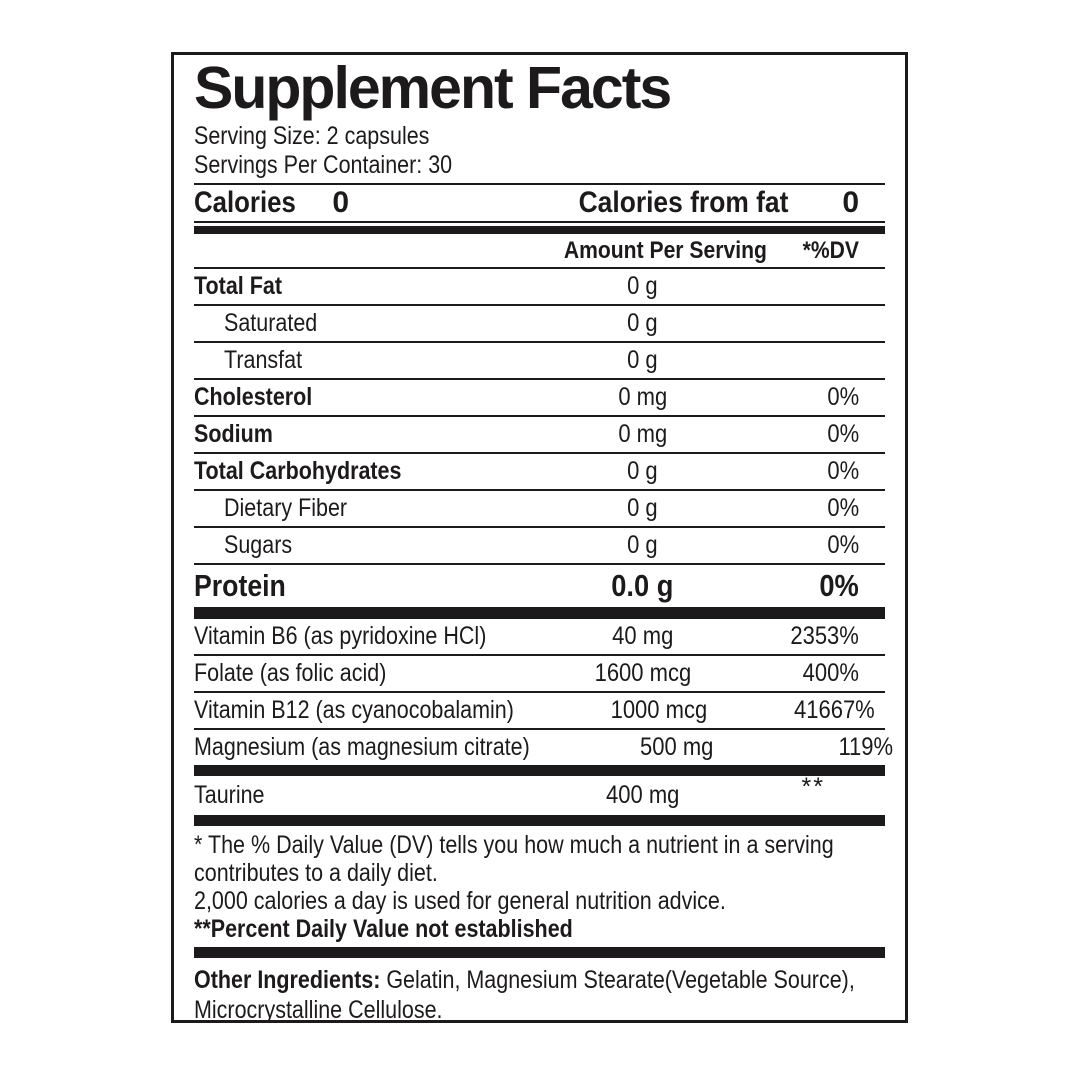 Image resolution: width=1080 pixels, height=1080 pixels. I want to click on calories-cell: Calories 0, so click(372, 203).